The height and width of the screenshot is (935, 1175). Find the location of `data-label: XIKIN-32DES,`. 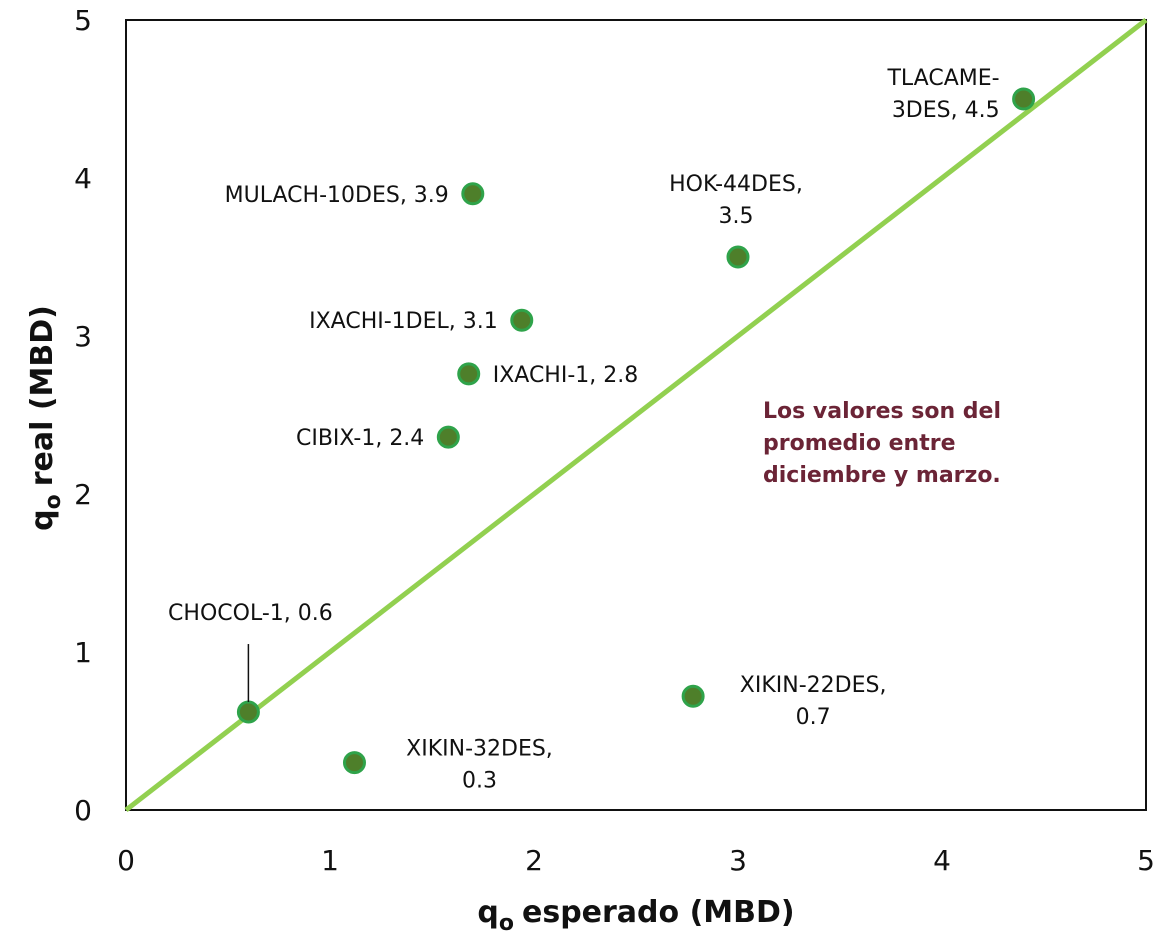

data-label: XIKIN-32DES, is located at coordinates (479, 749).